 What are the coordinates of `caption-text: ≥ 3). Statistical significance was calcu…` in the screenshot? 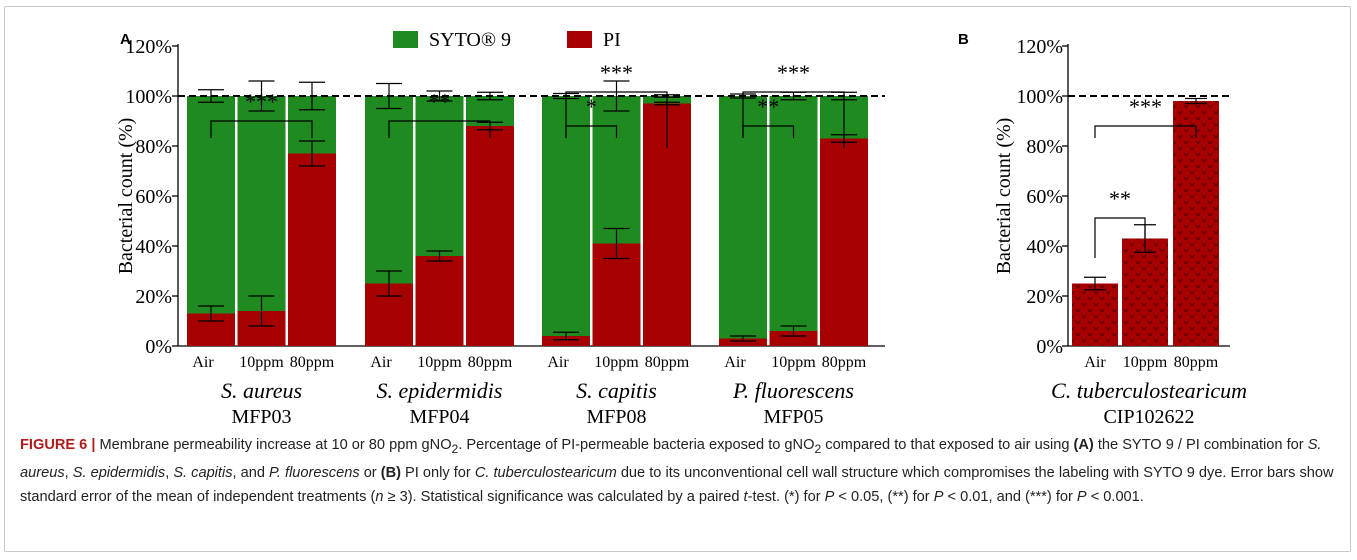 It's located at (563, 496).